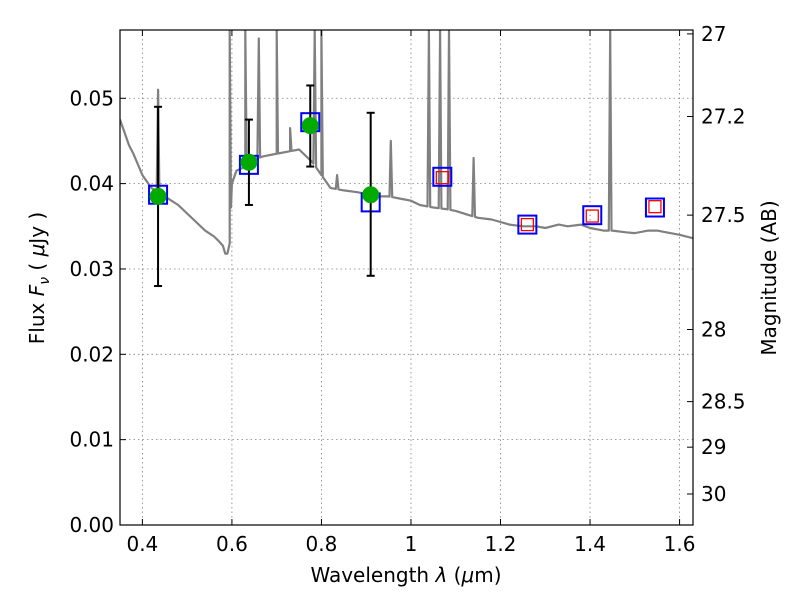 The width and height of the screenshot is (800, 600). Describe the element at coordinates (713, 447) in the screenshot. I see `mag-tick-label: 29` at that location.